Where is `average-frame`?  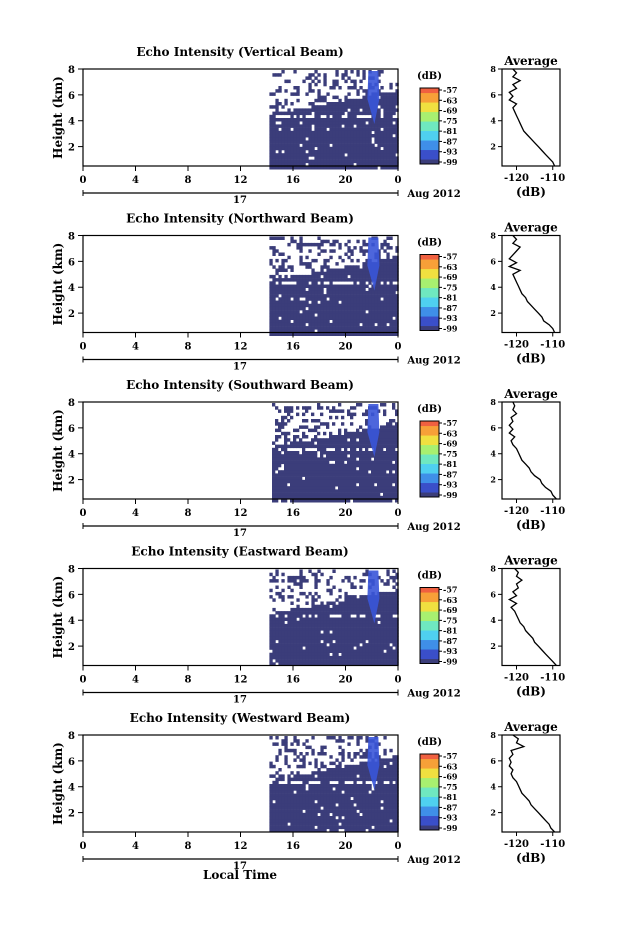 average-frame is located at coordinates (531, 617).